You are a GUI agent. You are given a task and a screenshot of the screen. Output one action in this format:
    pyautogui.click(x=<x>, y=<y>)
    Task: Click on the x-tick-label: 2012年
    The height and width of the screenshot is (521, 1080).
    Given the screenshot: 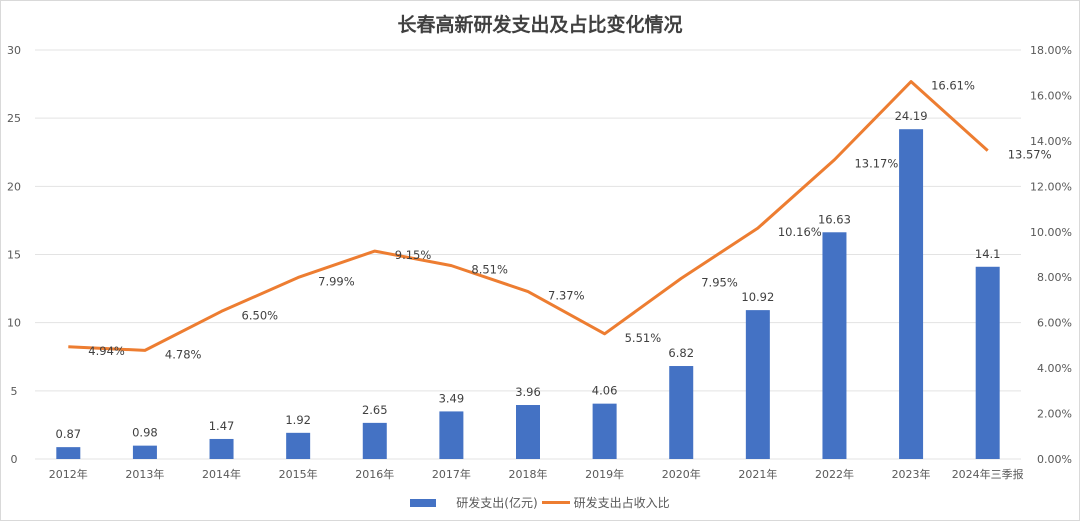 What is the action you would take?
    pyautogui.click(x=68, y=474)
    